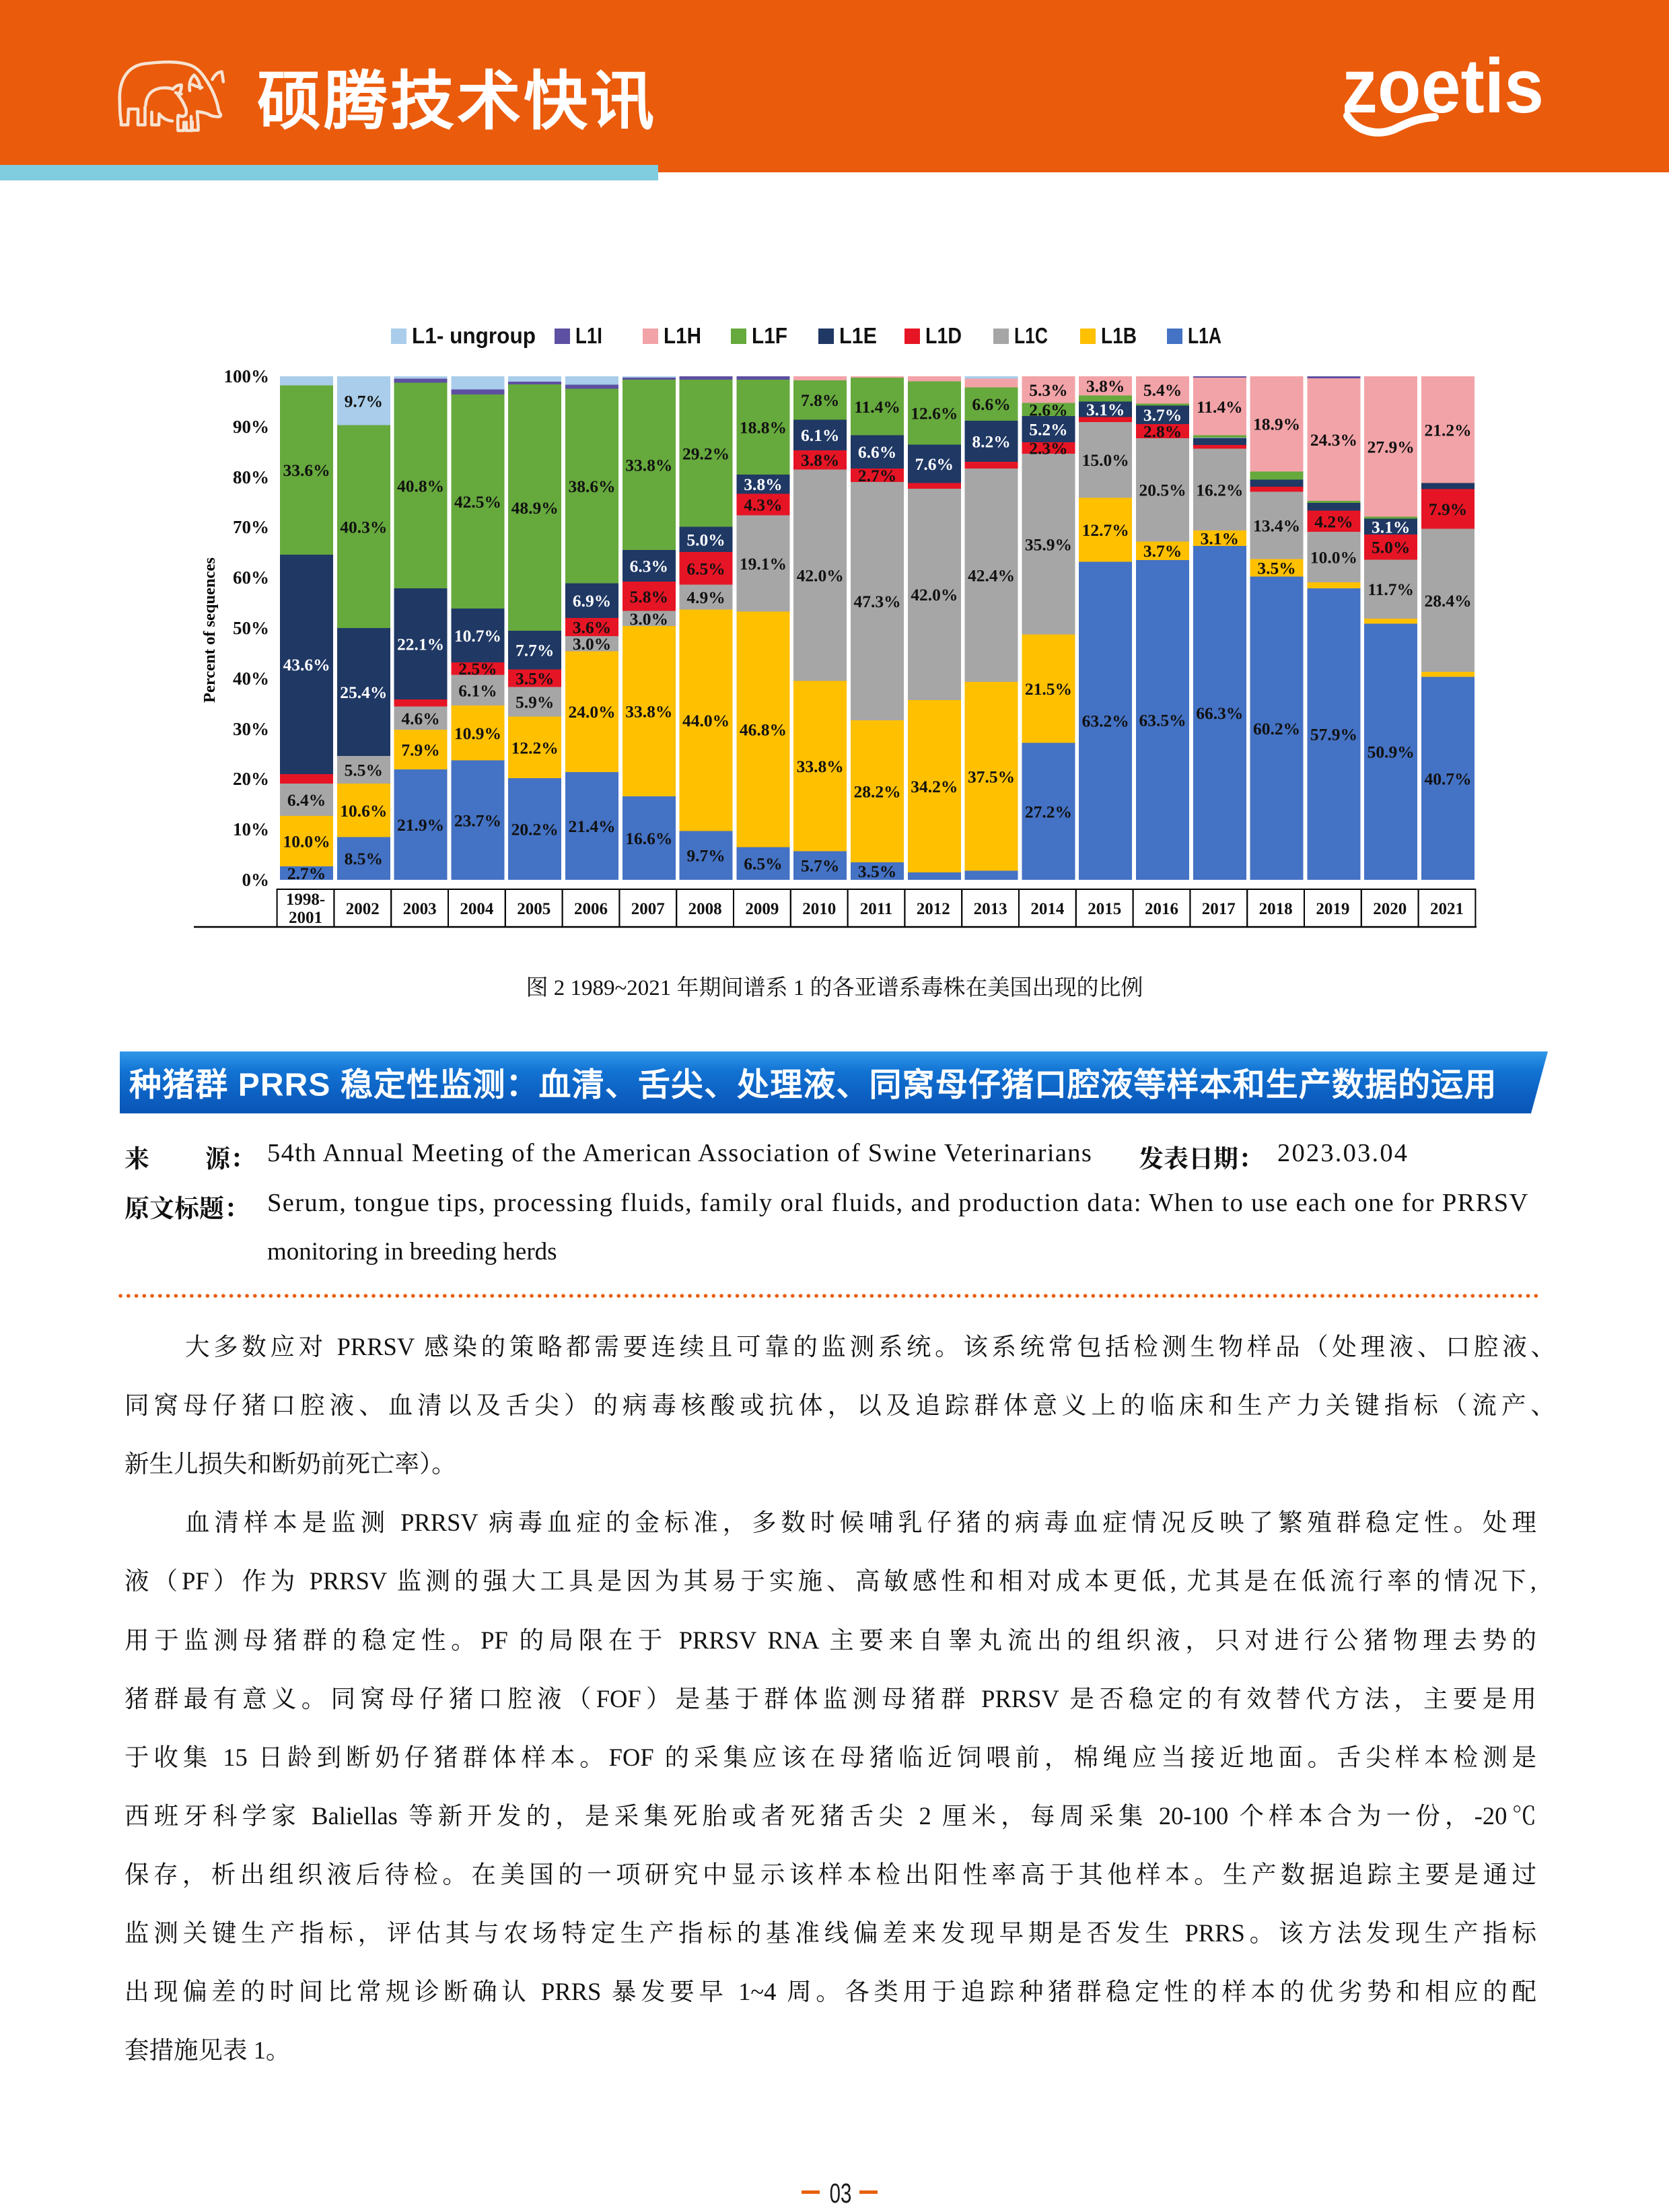 The width and height of the screenshot is (1669, 2212). Describe the element at coordinates (251, 678) in the screenshot. I see `svg-text: 40%` at that location.